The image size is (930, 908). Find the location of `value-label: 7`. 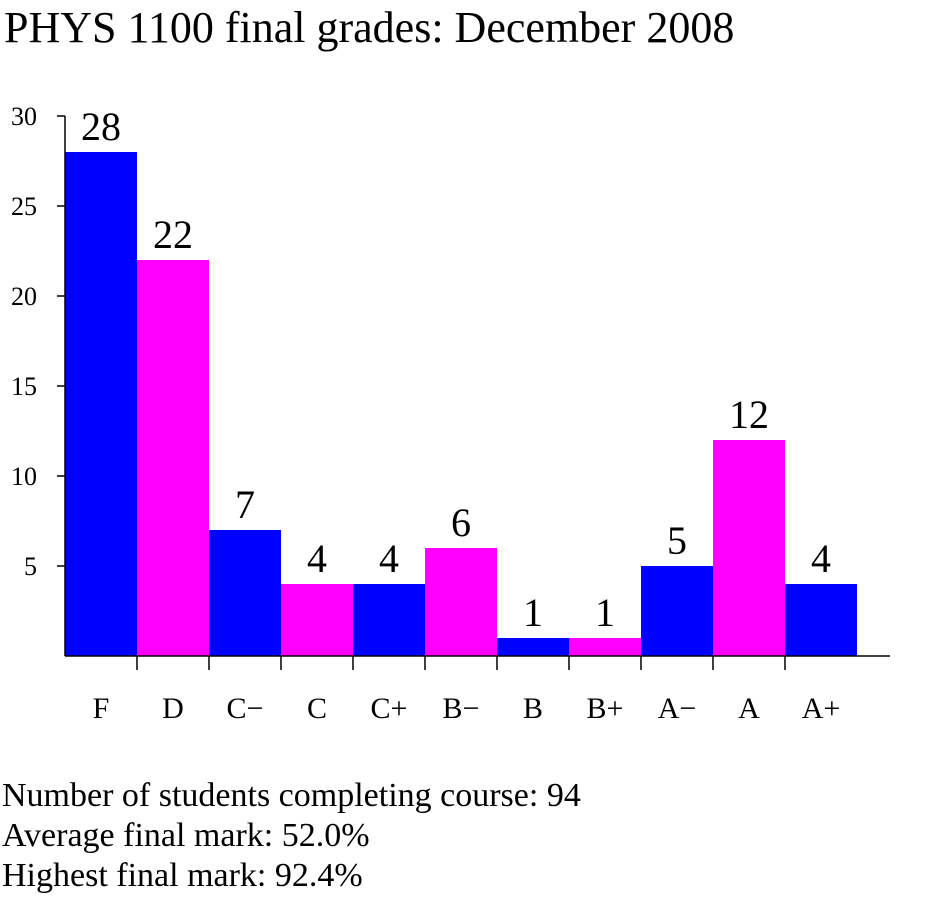

value-label: 7 is located at coordinates (245, 504).